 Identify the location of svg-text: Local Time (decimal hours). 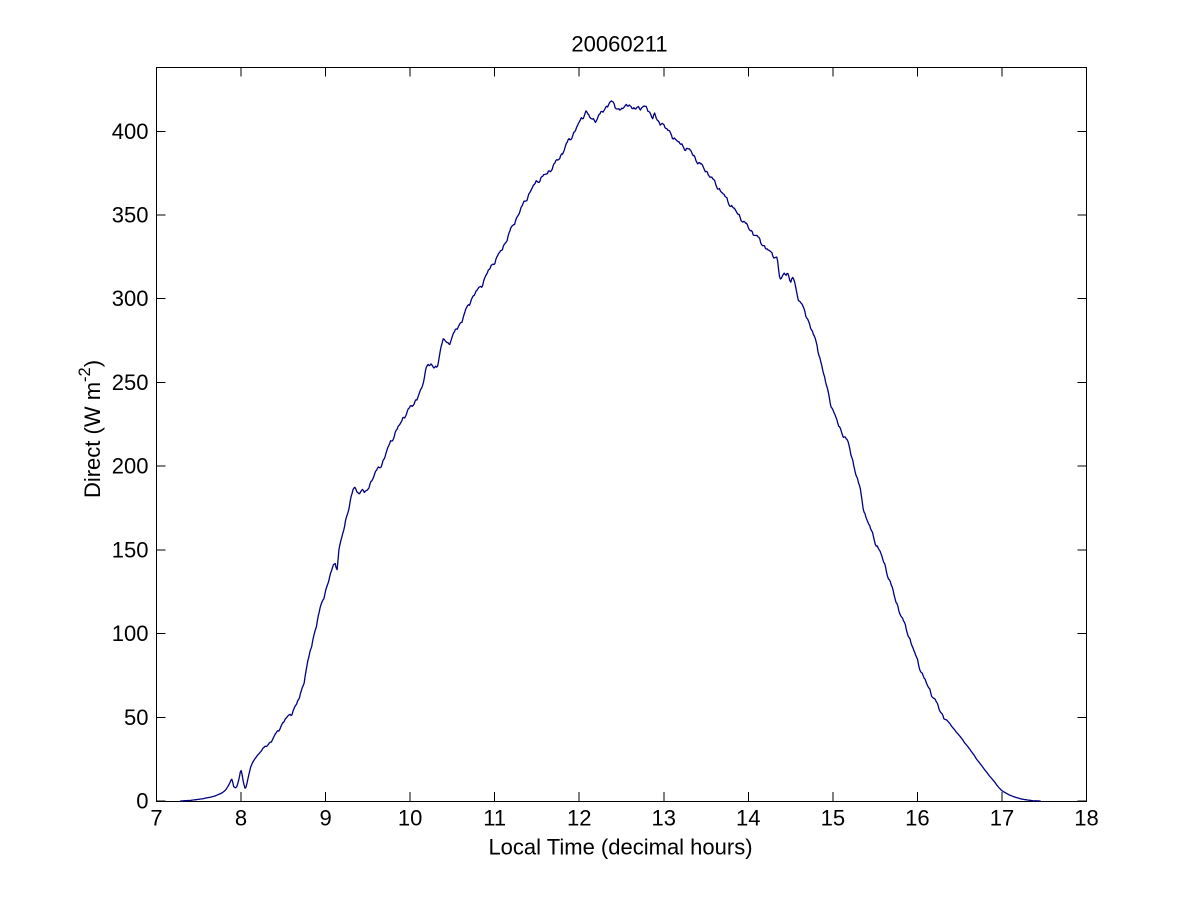
(620, 847).